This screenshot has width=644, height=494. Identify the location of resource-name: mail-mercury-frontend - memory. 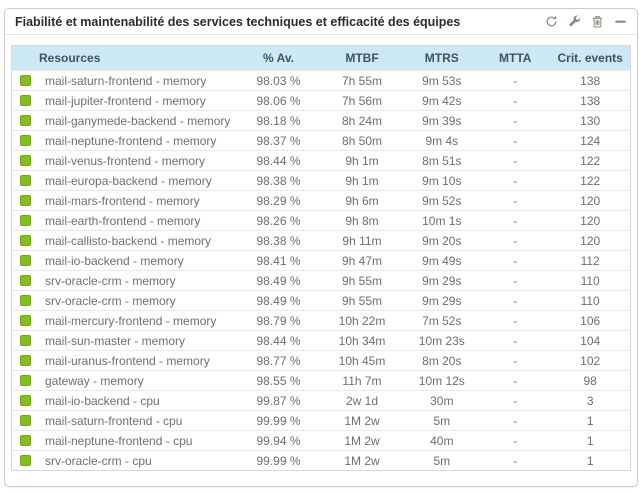
(131, 320).